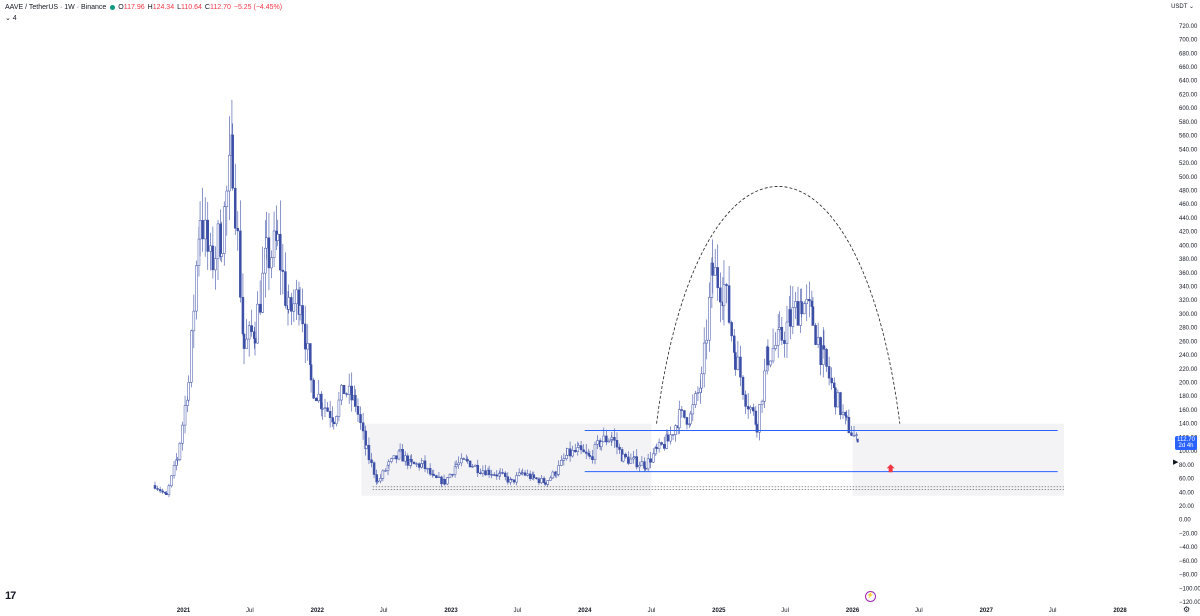  Describe the element at coordinates (712, 459) in the screenshot. I see `annotation-rectangles` at that location.